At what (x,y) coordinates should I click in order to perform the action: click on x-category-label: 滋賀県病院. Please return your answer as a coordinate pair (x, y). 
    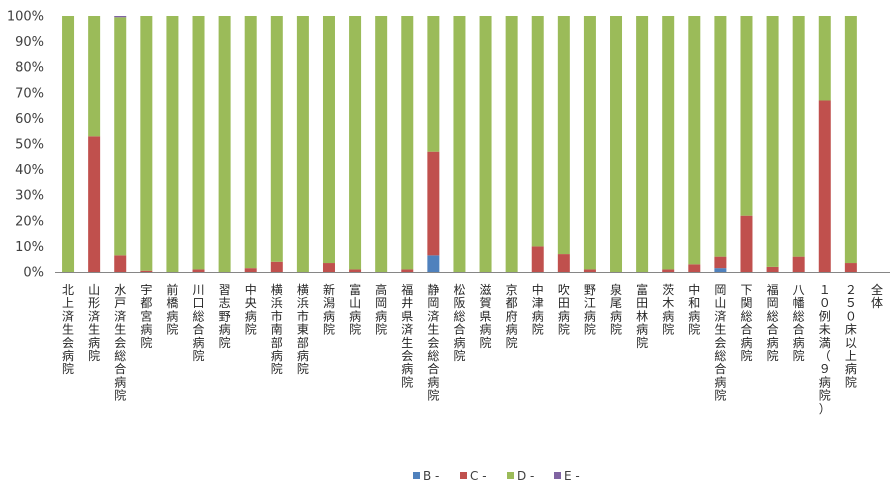
    Looking at the image, I should click on (486, 316).